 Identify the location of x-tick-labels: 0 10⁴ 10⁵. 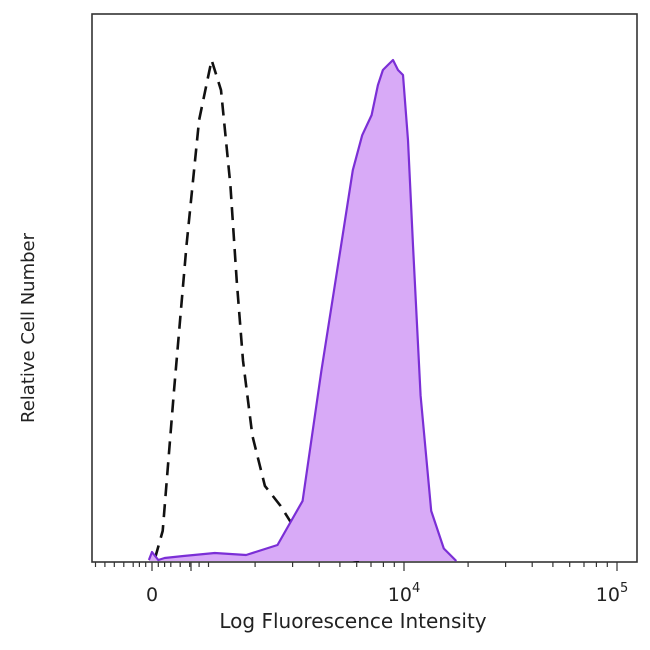
(387, 593).